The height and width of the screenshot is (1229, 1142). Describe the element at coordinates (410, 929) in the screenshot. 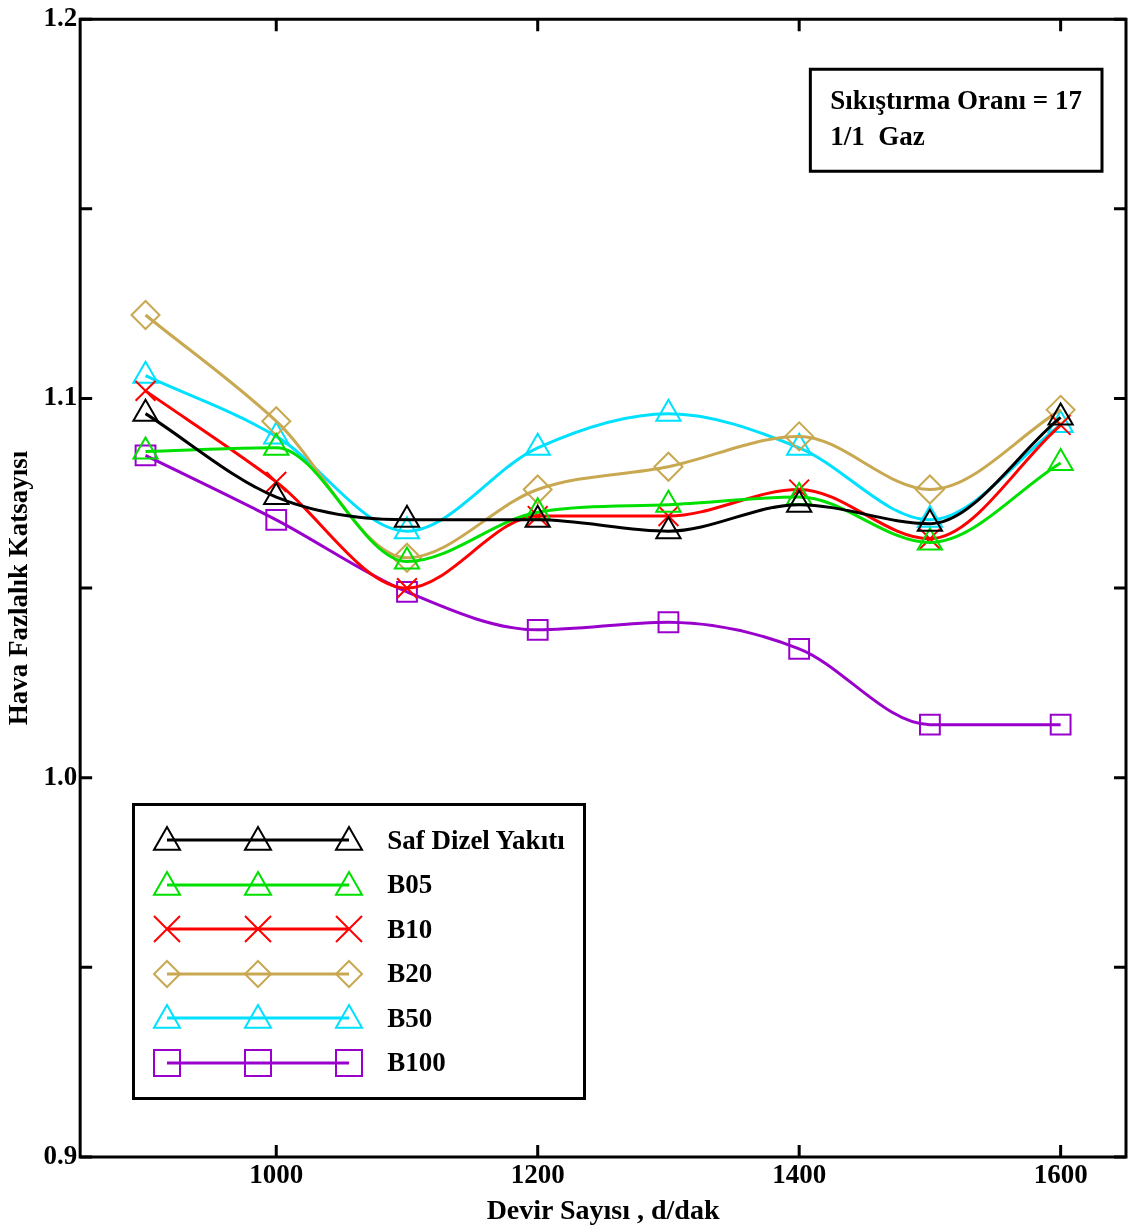

I see `legend-label: B10` at that location.